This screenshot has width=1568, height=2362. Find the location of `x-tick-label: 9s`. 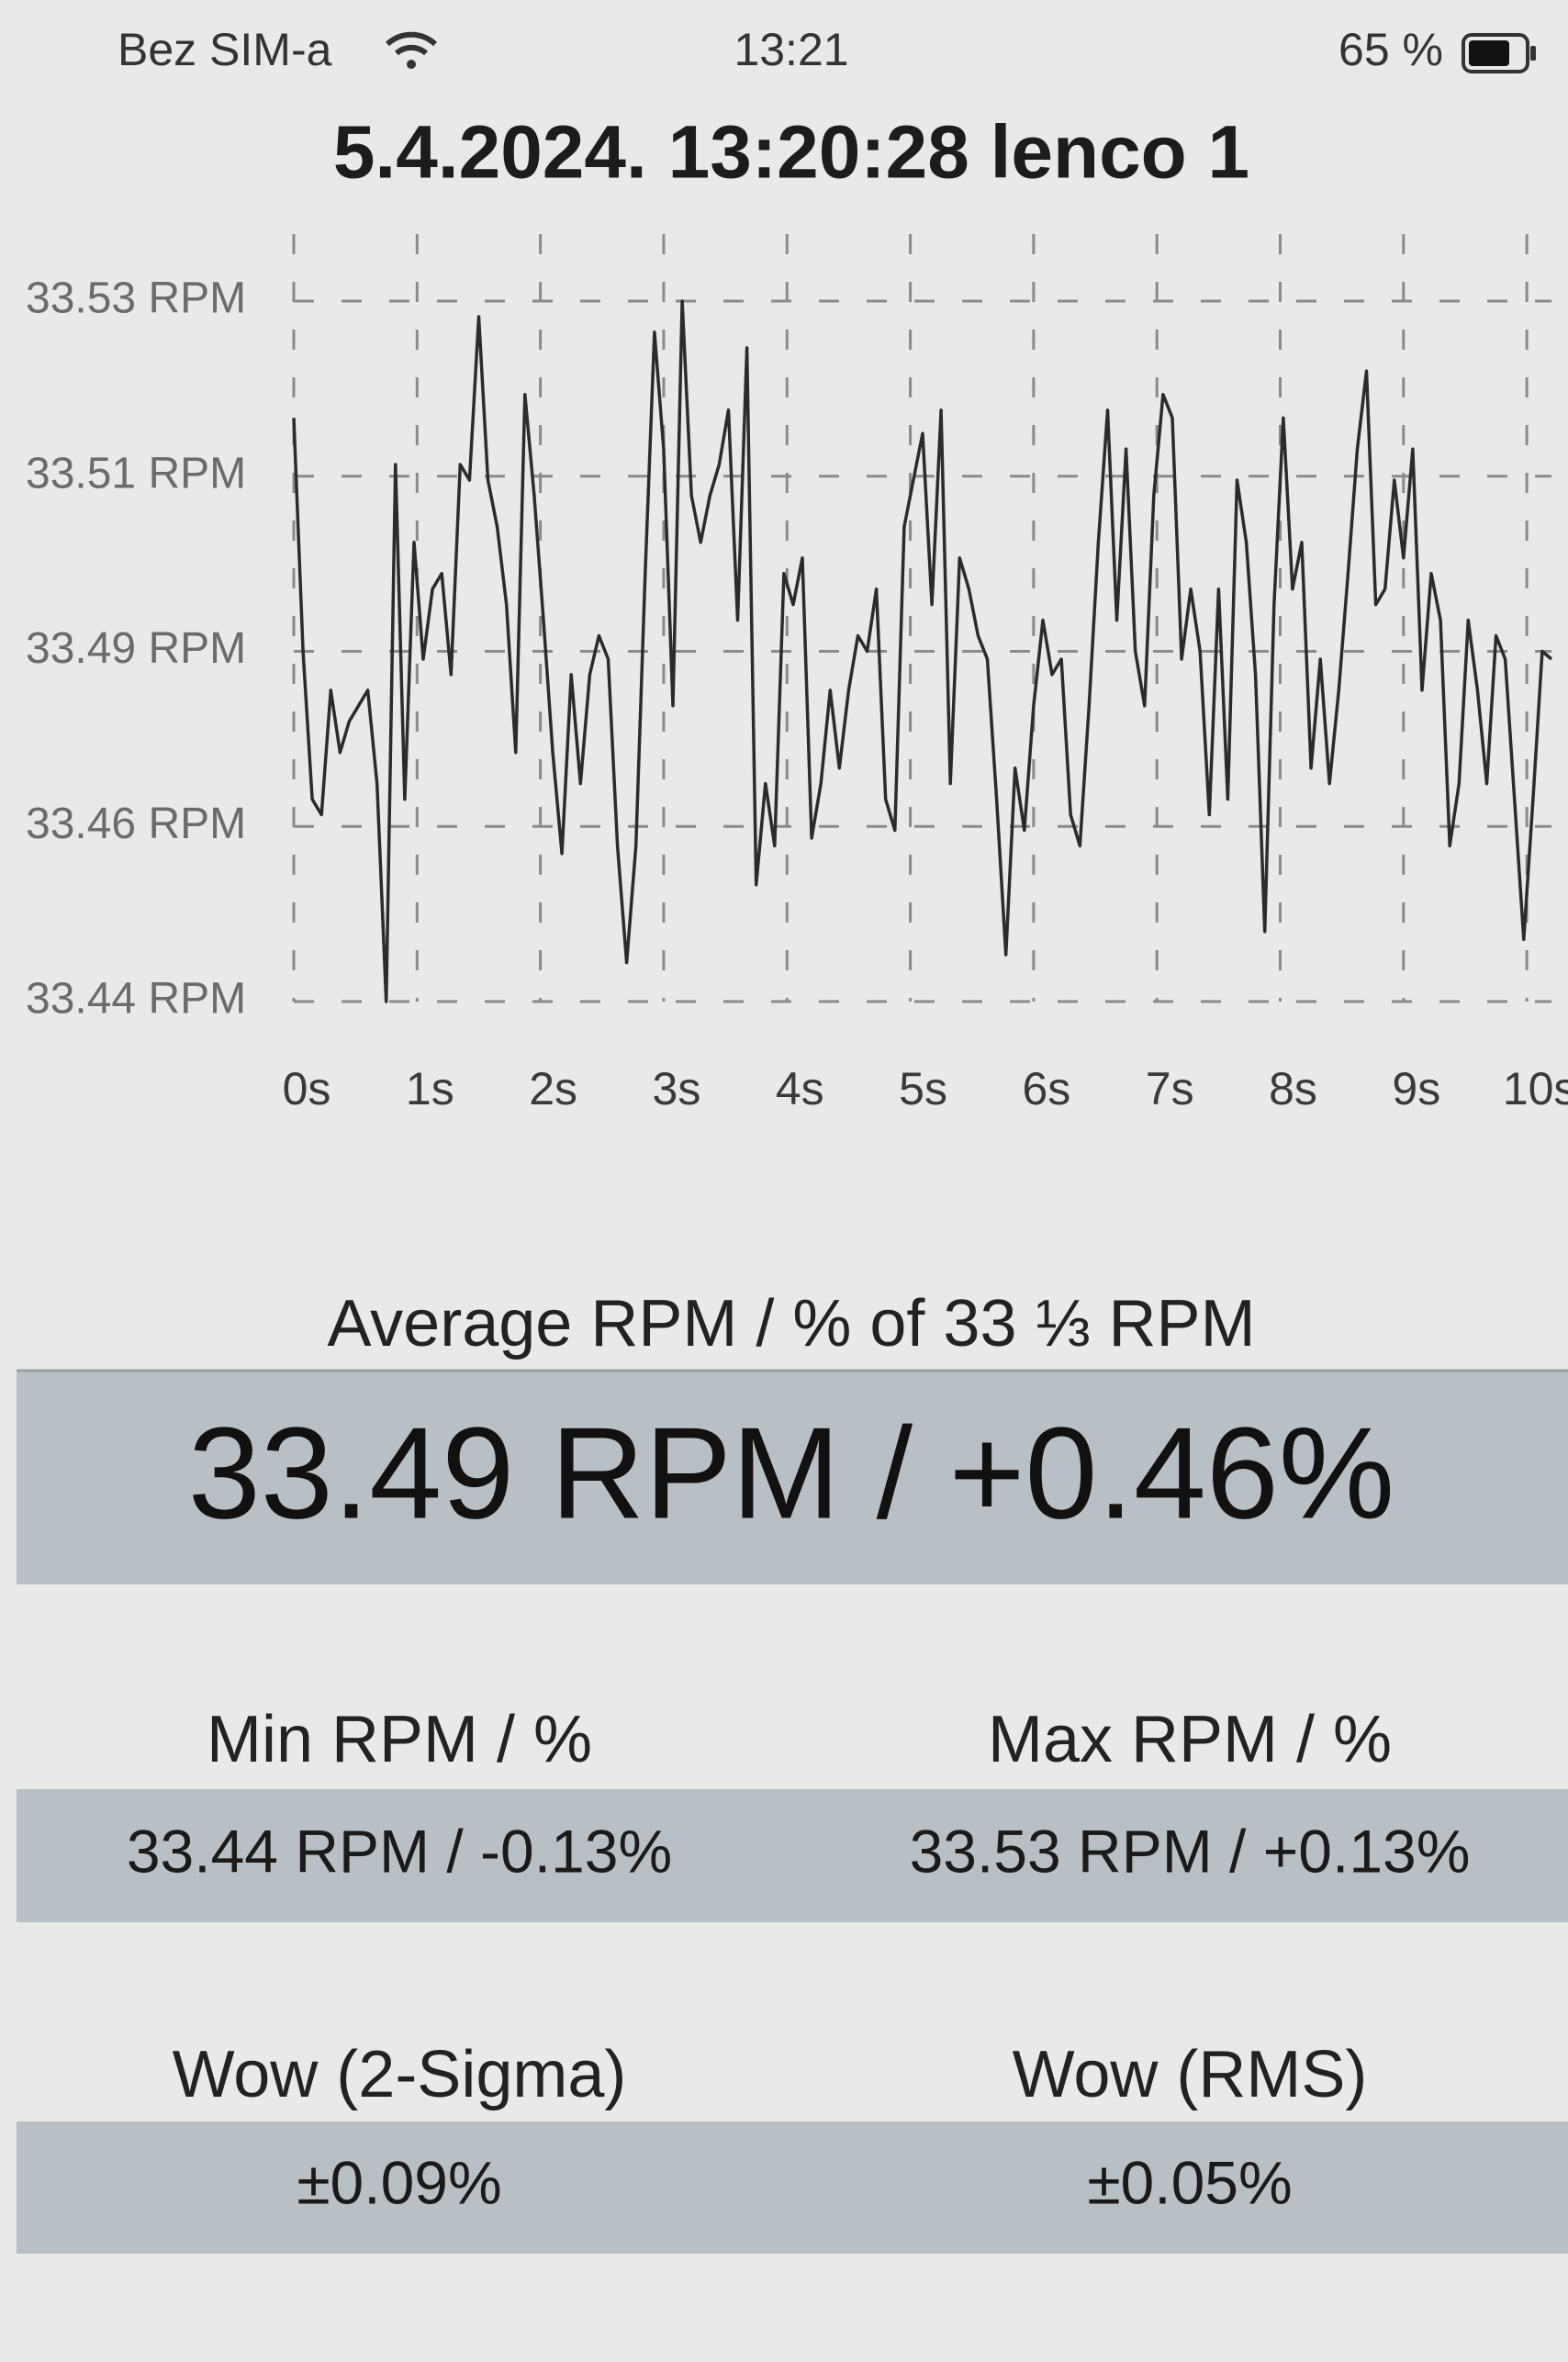

x-tick-label: 9s is located at coordinates (1416, 1089).